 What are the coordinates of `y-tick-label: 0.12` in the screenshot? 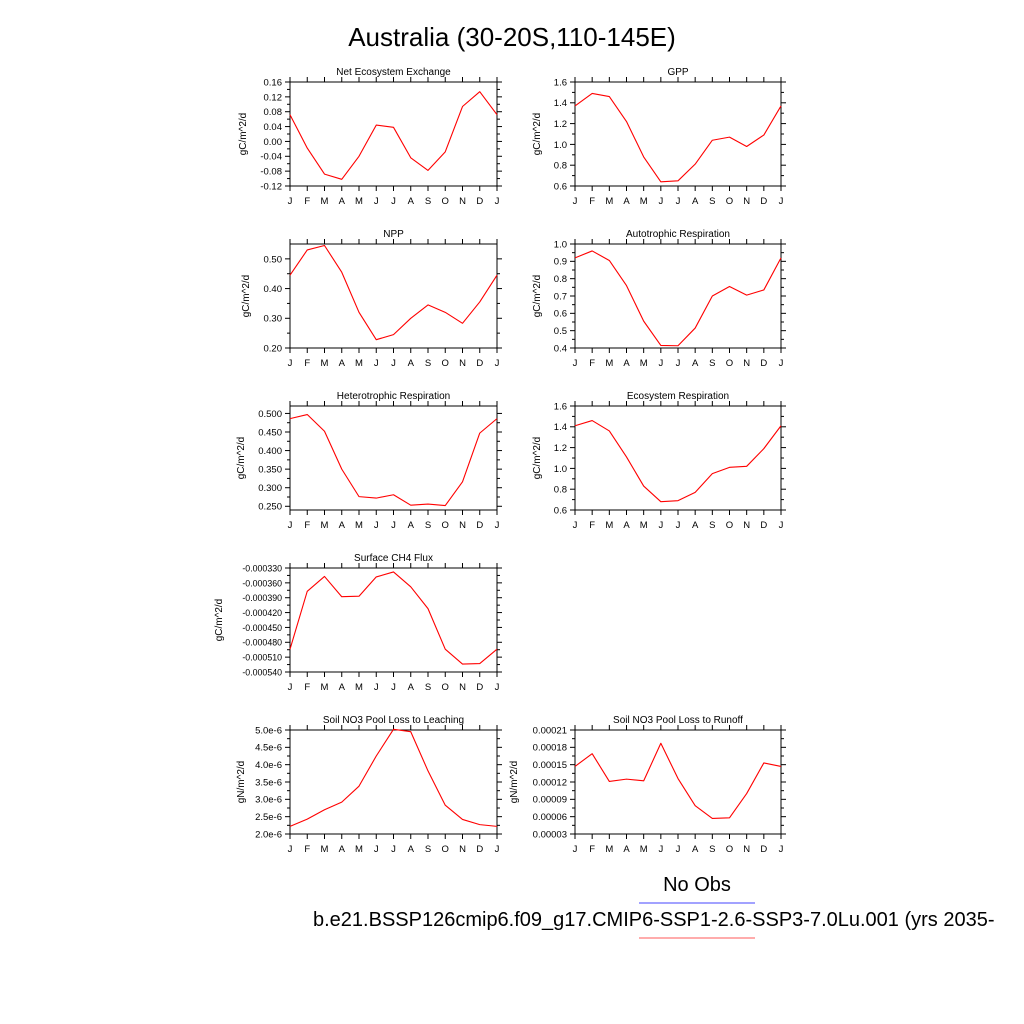 It's located at (273, 97).